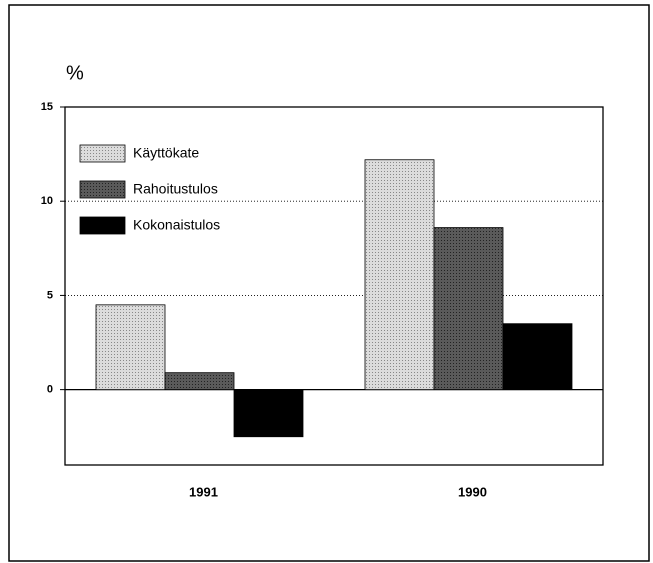 The height and width of the screenshot is (563, 653). I want to click on y-axis-label: %, so click(75, 73).